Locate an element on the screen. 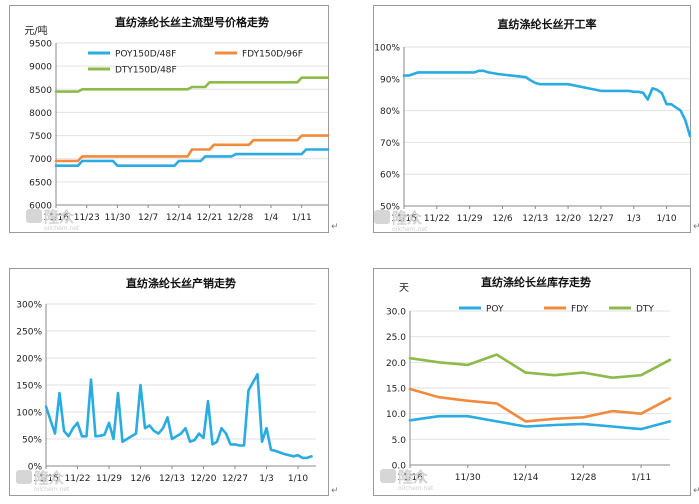  y-tick-label: 90% is located at coordinates (390, 80).